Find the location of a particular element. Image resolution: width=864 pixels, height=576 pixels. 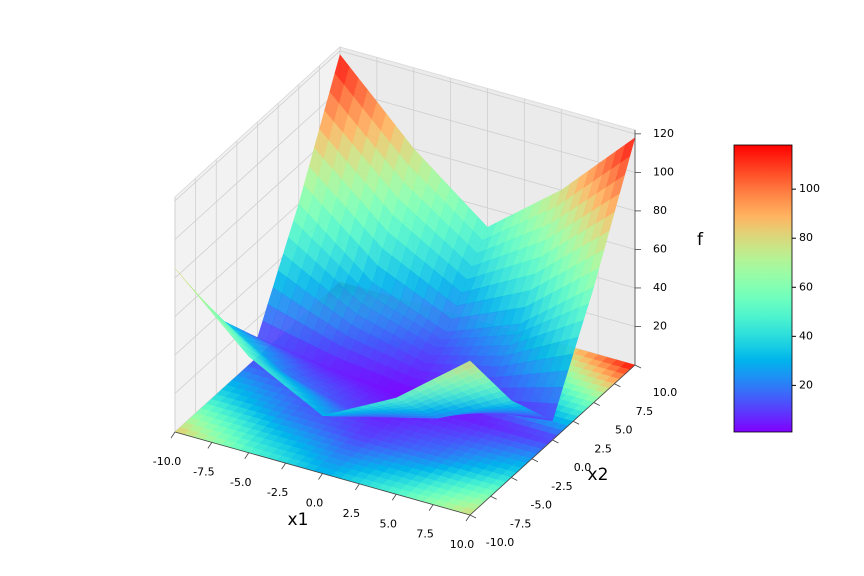

colorbar-tick-label: 40 is located at coordinates (806, 335).